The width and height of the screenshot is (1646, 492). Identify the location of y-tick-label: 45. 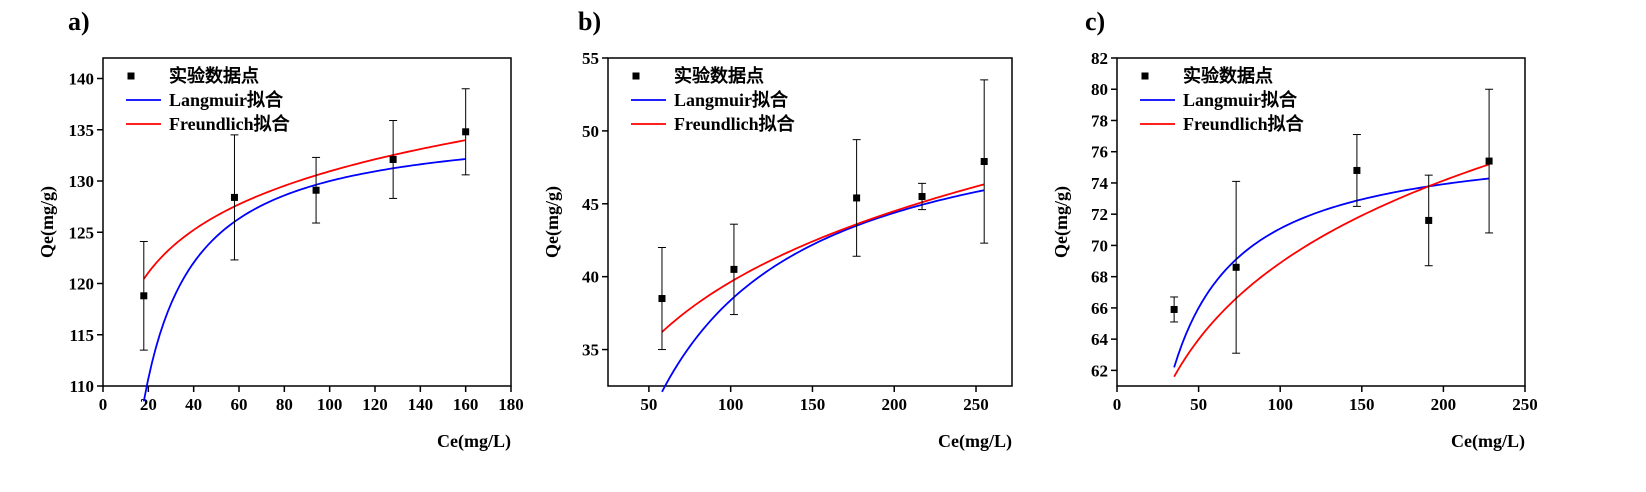
(590, 204).